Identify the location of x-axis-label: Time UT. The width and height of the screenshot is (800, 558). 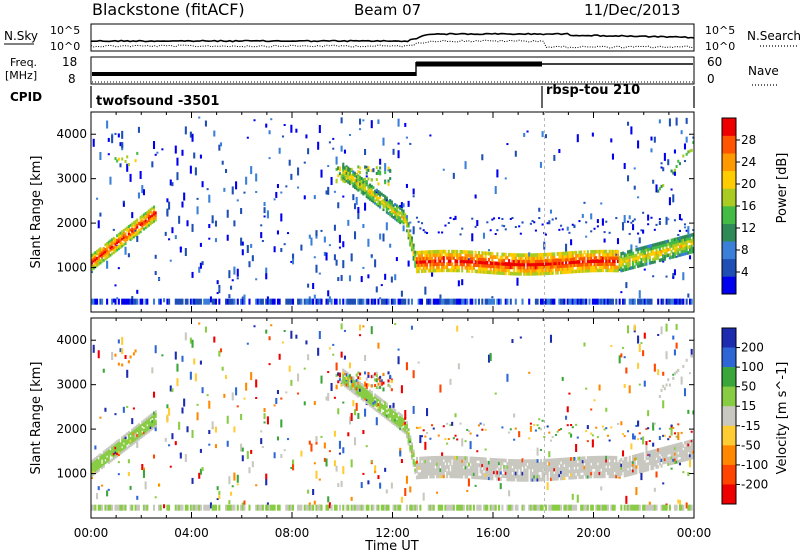
(391, 546).